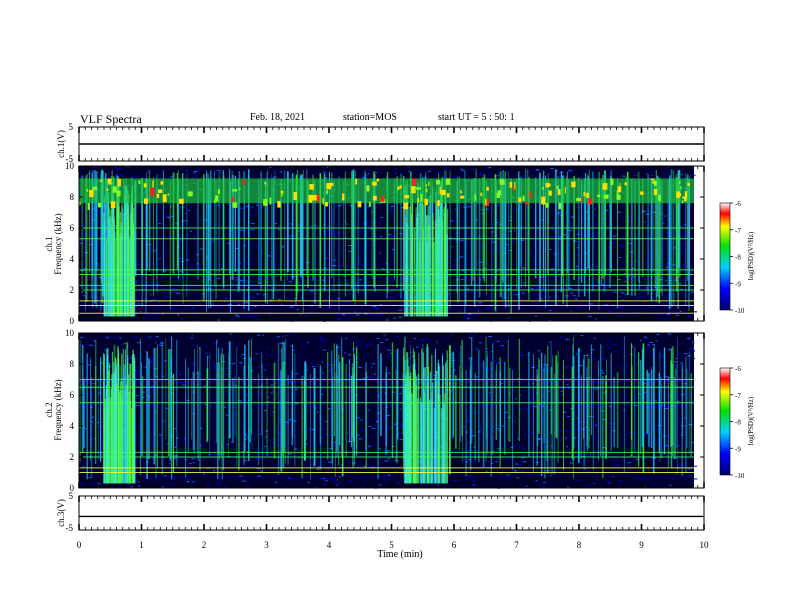 This screenshot has height=612, width=792. Describe the element at coordinates (738, 258) in the screenshot. I see `colorbar-tick-label: -8` at that location.